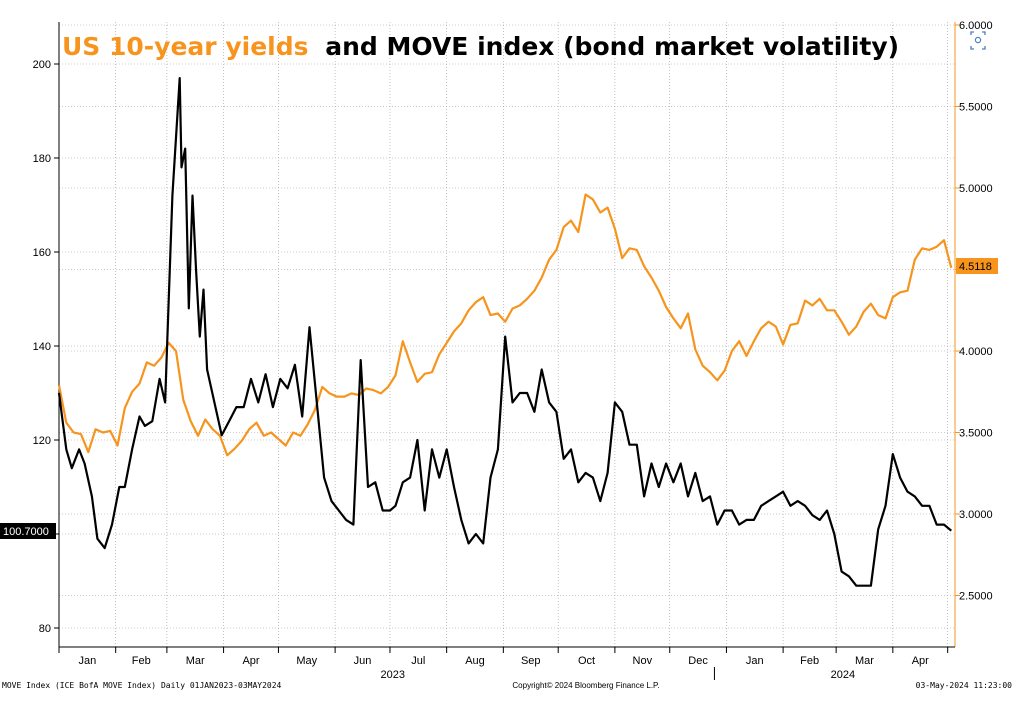 This screenshot has height=706, width=1014. What do you see at coordinates (976, 26) in the screenshot?
I see `right-tick-label: 6.0000` at bounding box center [976, 26].